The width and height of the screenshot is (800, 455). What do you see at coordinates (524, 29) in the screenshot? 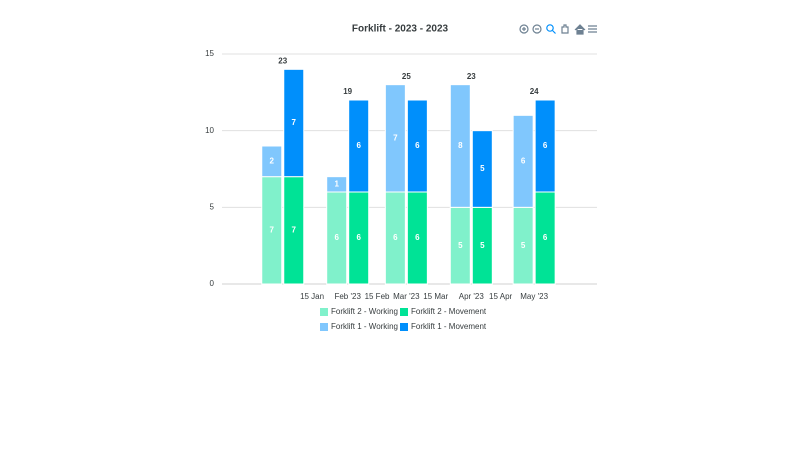
I see `zoom-in-icon` at bounding box center [524, 29].